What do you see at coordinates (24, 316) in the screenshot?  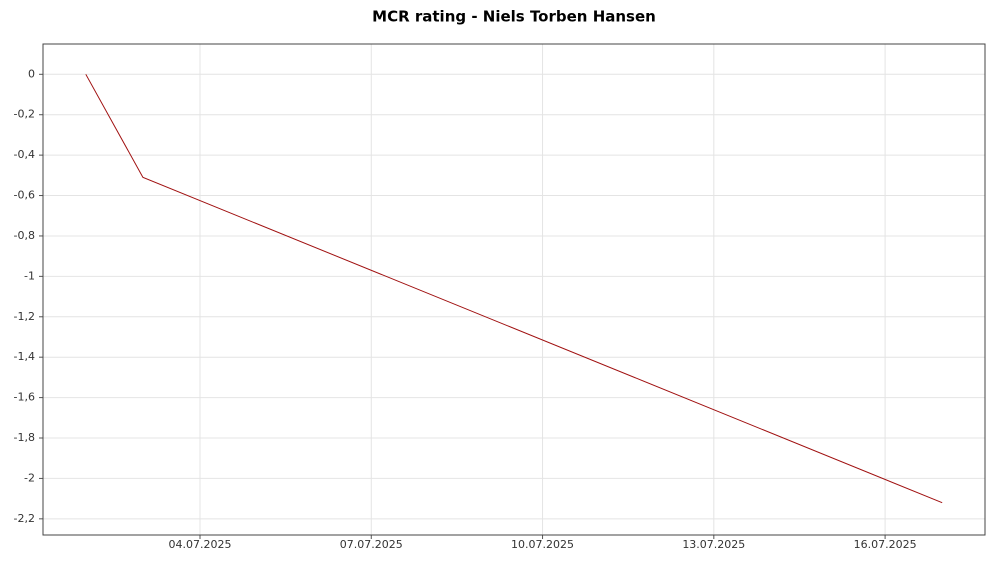 I see `y-tick-label: -1,2` at bounding box center [24, 316].